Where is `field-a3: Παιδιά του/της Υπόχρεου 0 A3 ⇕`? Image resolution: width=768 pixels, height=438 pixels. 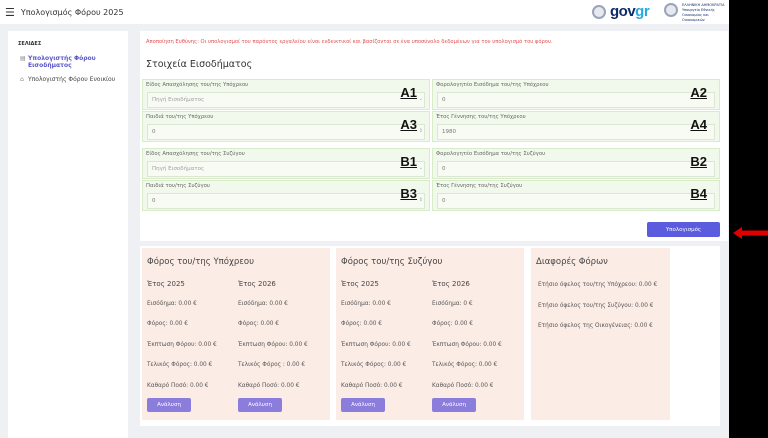
field-a3: Παιδιά του/της Υπόχρεου 0 A3 ⇕ is located at coordinates (286, 126).